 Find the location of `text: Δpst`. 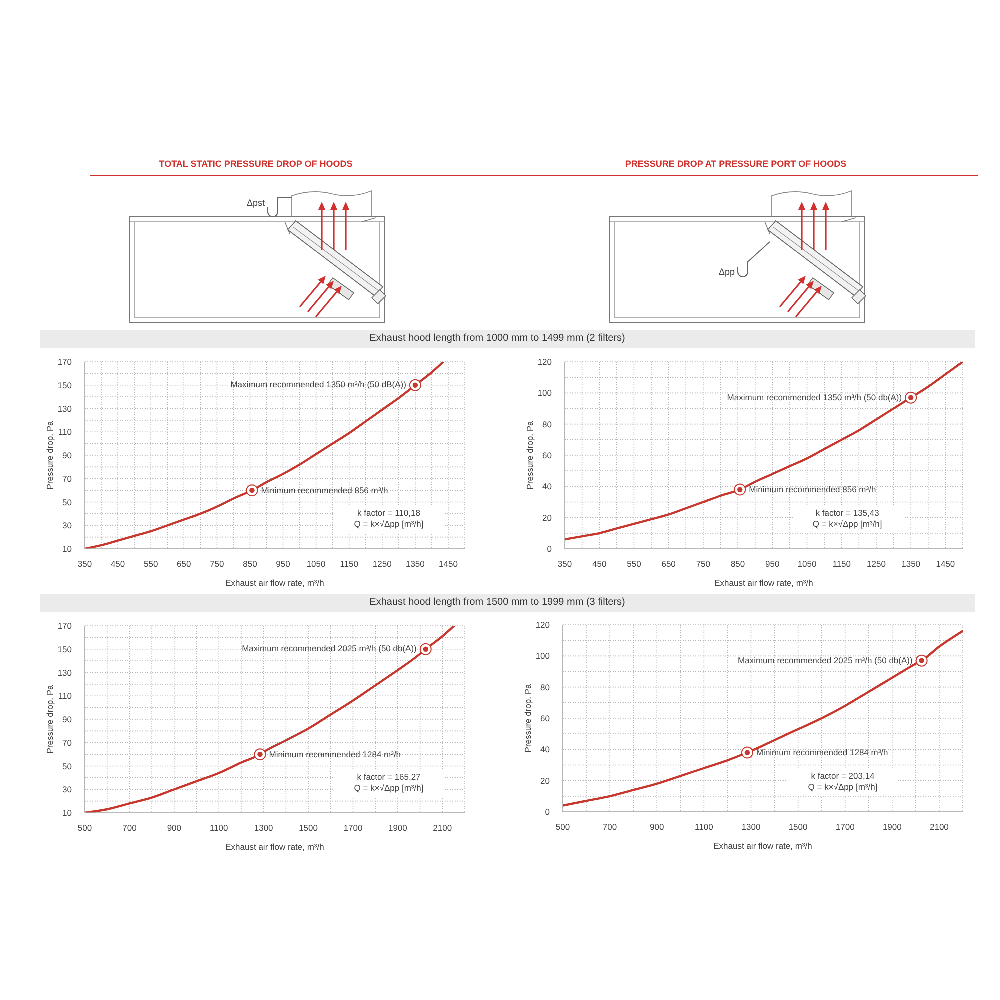

text: Δpst is located at coordinates (256, 203).